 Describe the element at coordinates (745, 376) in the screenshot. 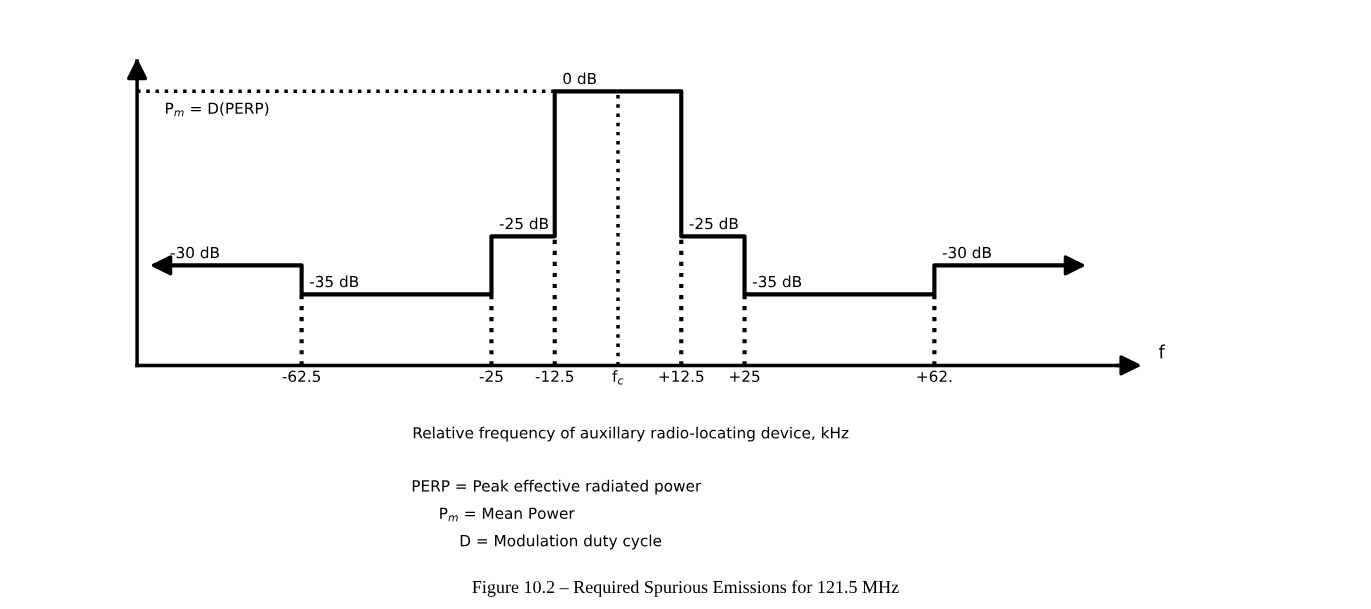

I see `x-tick-label: +25` at that location.